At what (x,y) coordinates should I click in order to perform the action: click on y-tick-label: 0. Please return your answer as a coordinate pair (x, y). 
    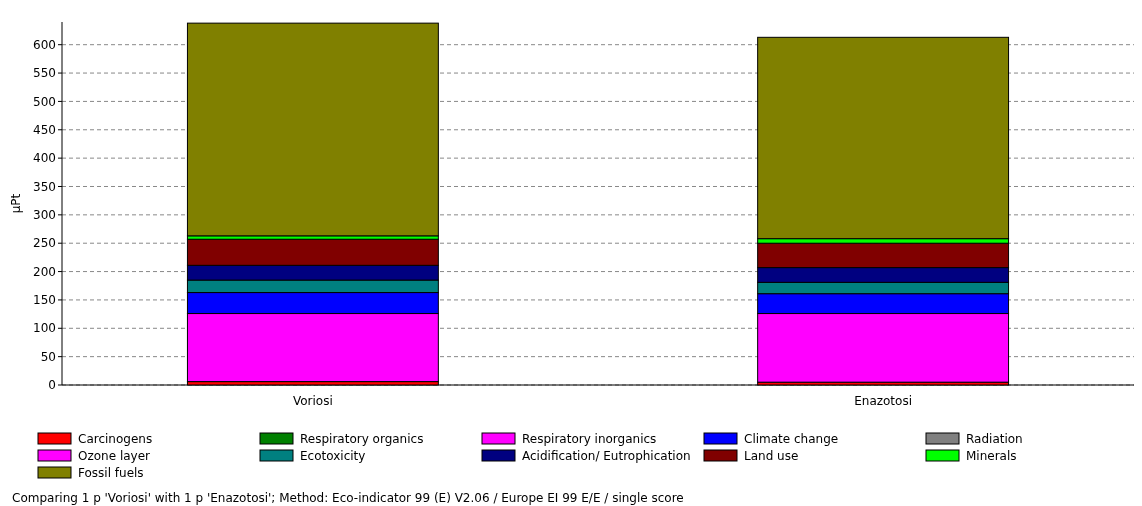
    Looking at the image, I should click on (52, 385).